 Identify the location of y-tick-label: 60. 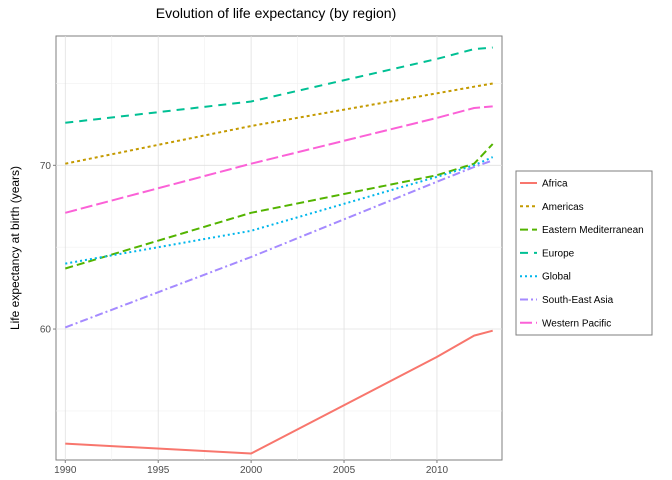
(46, 330).